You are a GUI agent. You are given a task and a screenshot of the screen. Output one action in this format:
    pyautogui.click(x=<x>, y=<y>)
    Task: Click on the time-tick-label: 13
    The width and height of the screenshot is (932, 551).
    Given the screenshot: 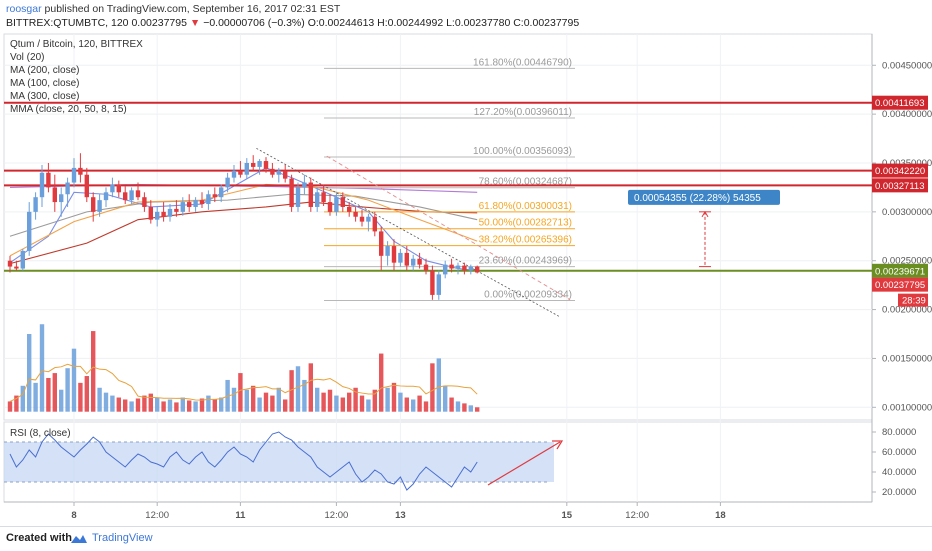 What is the action you would take?
    pyautogui.click(x=400, y=515)
    